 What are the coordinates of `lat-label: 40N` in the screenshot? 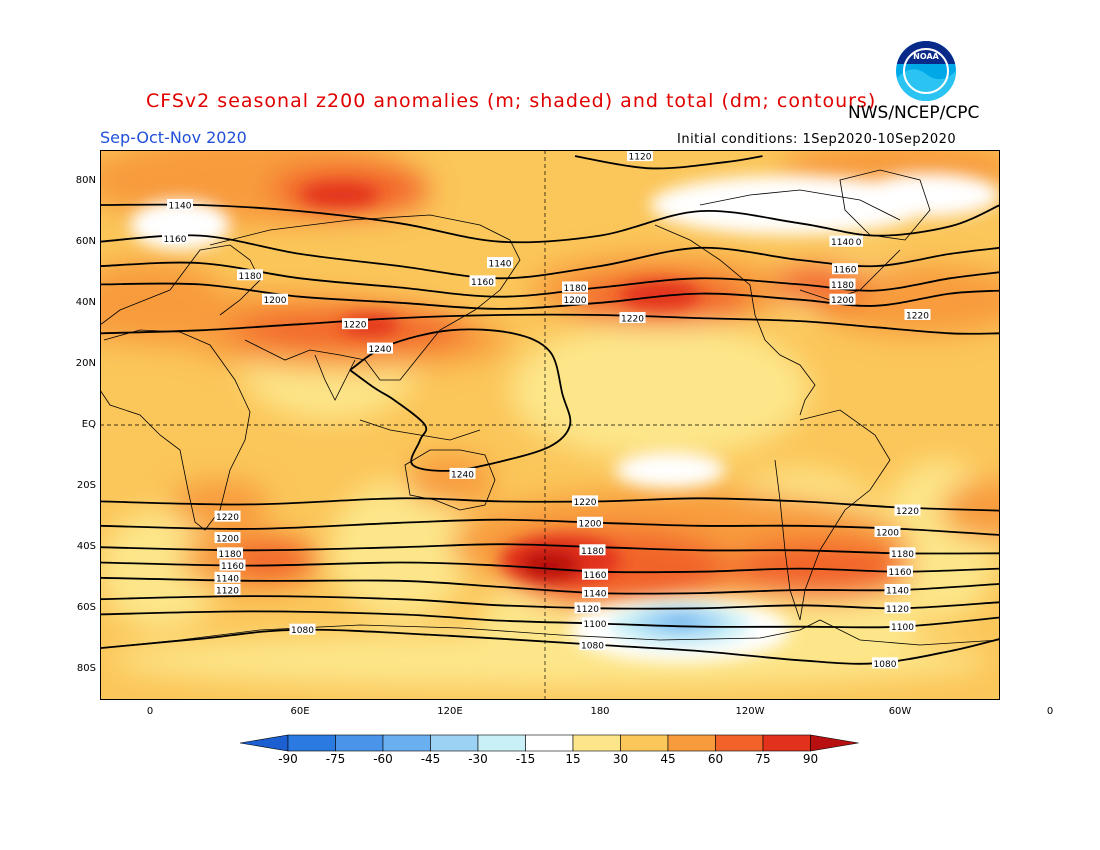 It's located at (85, 302).